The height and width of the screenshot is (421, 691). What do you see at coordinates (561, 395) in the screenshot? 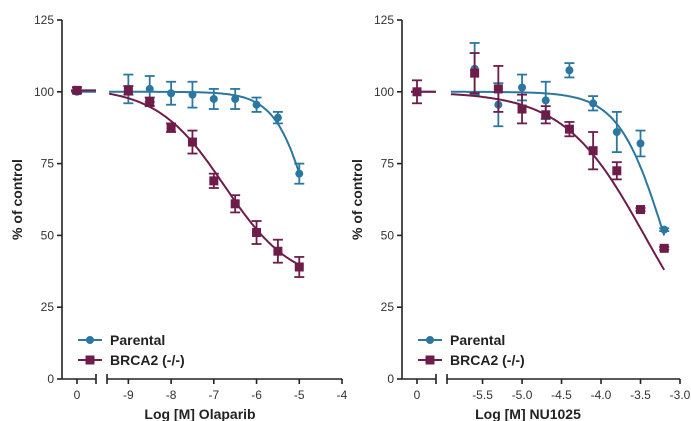
I see `x-tick-label: -4.5` at bounding box center [561, 395].